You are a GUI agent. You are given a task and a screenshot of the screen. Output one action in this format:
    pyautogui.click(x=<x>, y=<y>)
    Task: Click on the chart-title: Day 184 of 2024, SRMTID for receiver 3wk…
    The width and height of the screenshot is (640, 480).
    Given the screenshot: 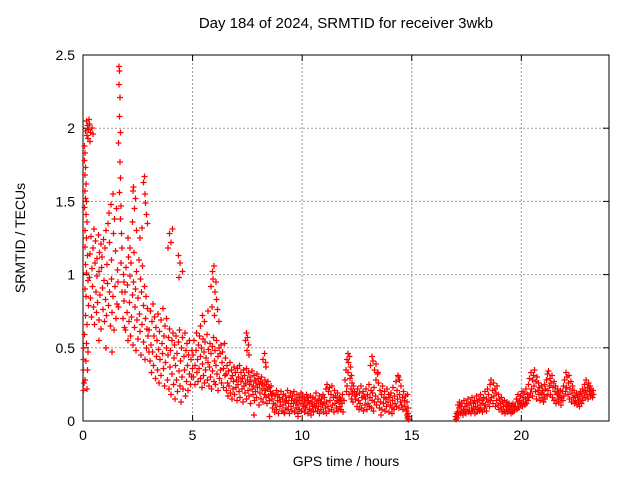 What is the action you would take?
    pyautogui.click(x=346, y=23)
    